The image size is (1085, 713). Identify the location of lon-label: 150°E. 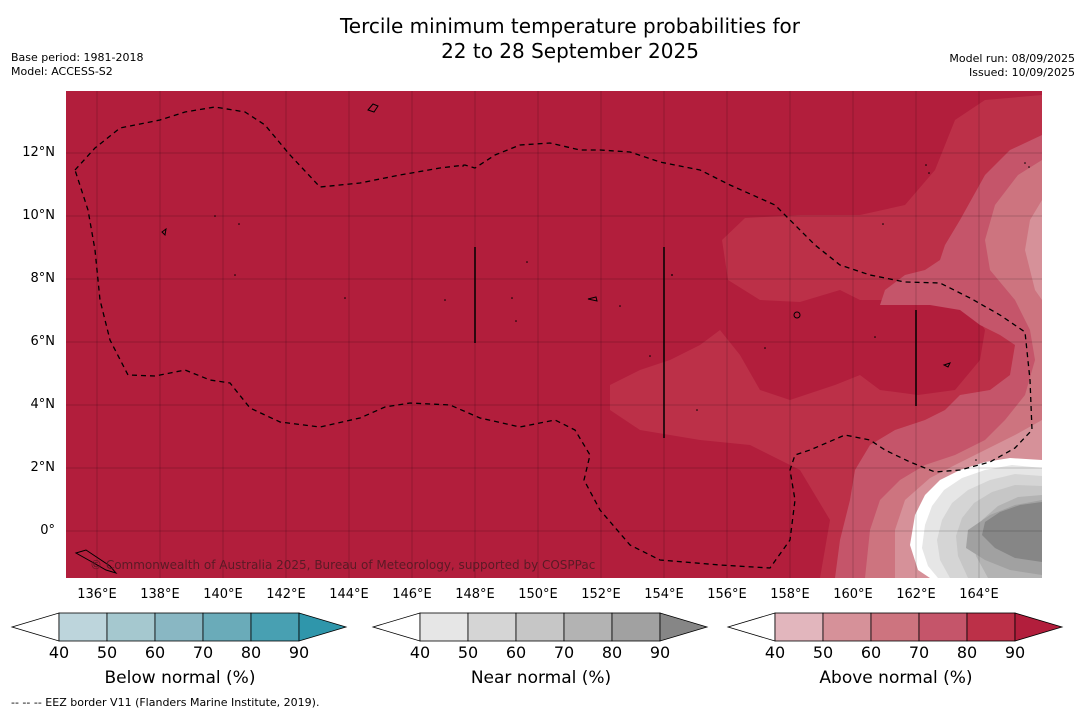
(538, 594).